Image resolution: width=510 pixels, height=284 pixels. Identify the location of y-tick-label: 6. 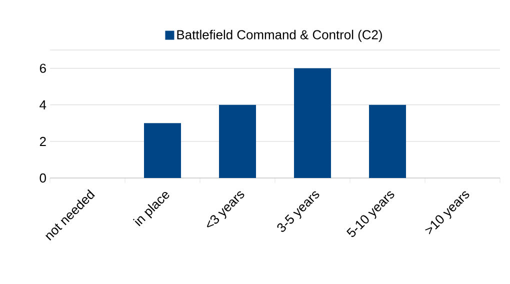
(43, 68).